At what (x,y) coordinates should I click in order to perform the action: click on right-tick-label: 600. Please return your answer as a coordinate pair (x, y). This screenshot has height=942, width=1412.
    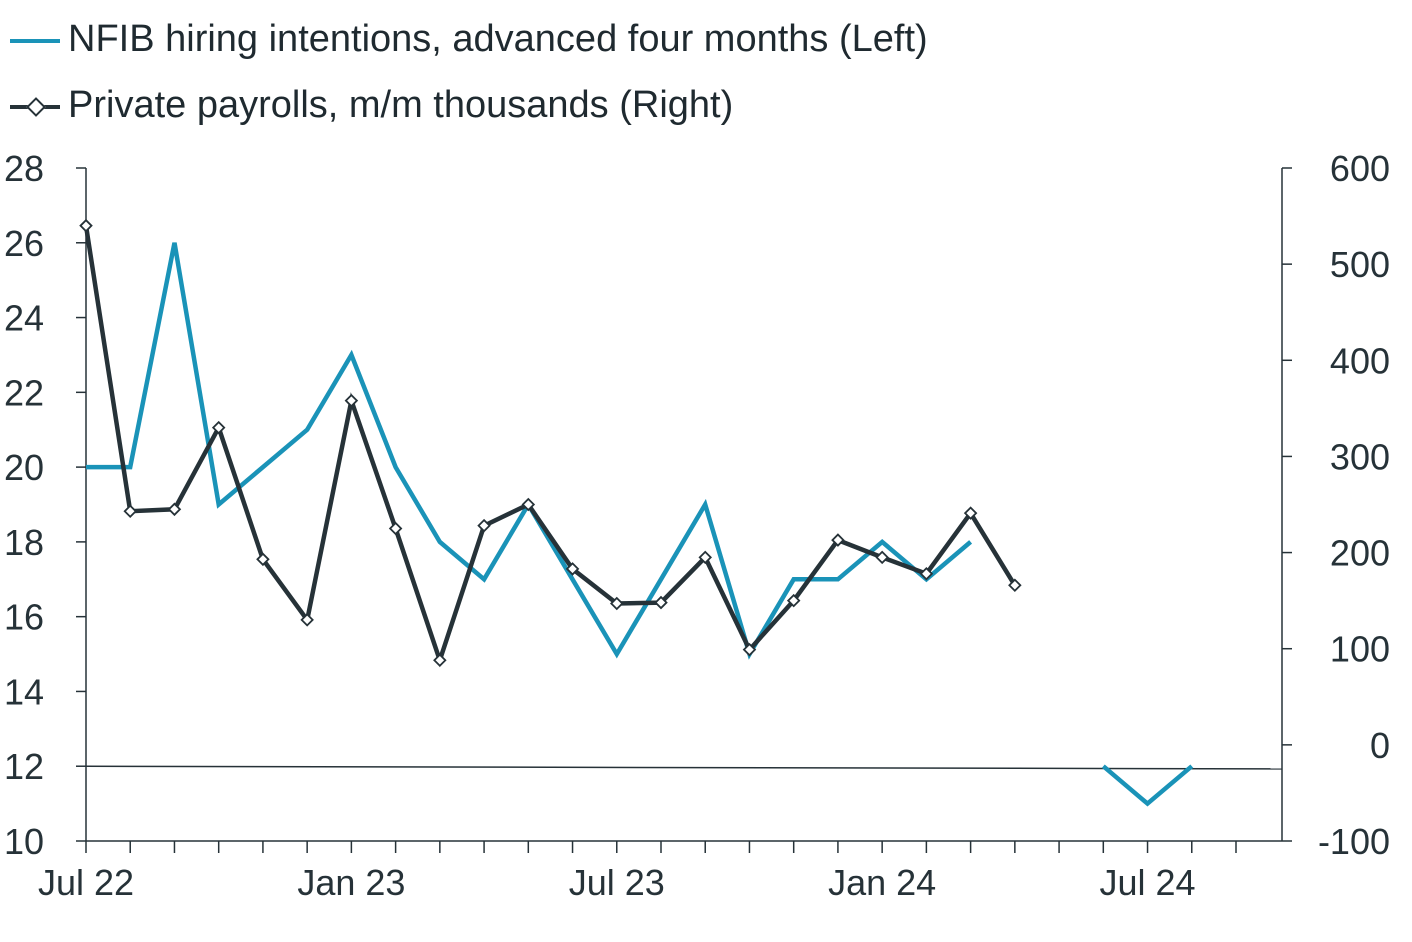
    Looking at the image, I should click on (1360, 168).